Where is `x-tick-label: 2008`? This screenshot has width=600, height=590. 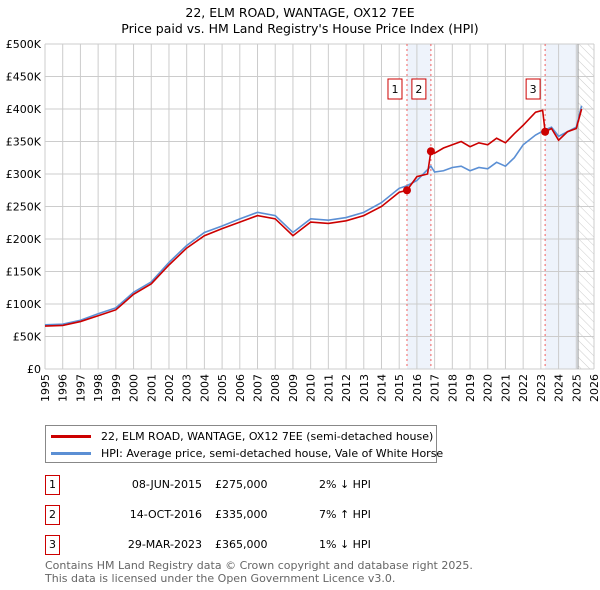
x-tick-label: 2008 is located at coordinates (275, 388).